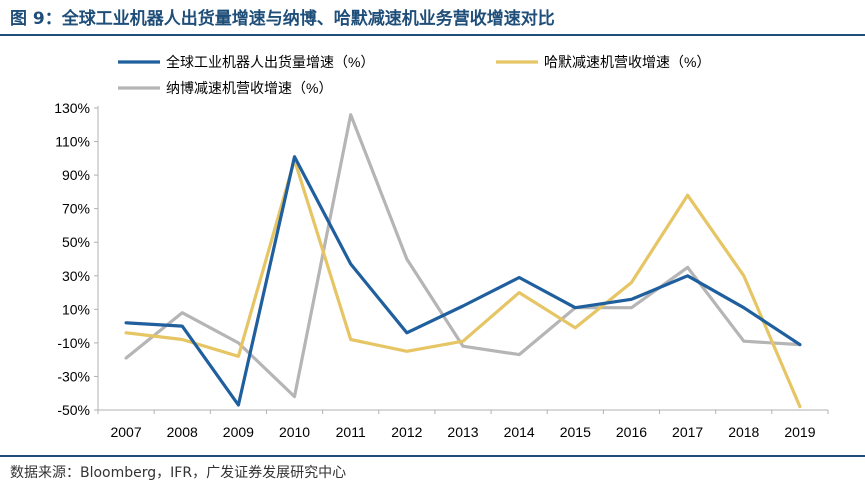 This screenshot has width=865, height=498. Describe the element at coordinates (743, 432) in the screenshot. I see `x-tick-label: 2018` at that location.